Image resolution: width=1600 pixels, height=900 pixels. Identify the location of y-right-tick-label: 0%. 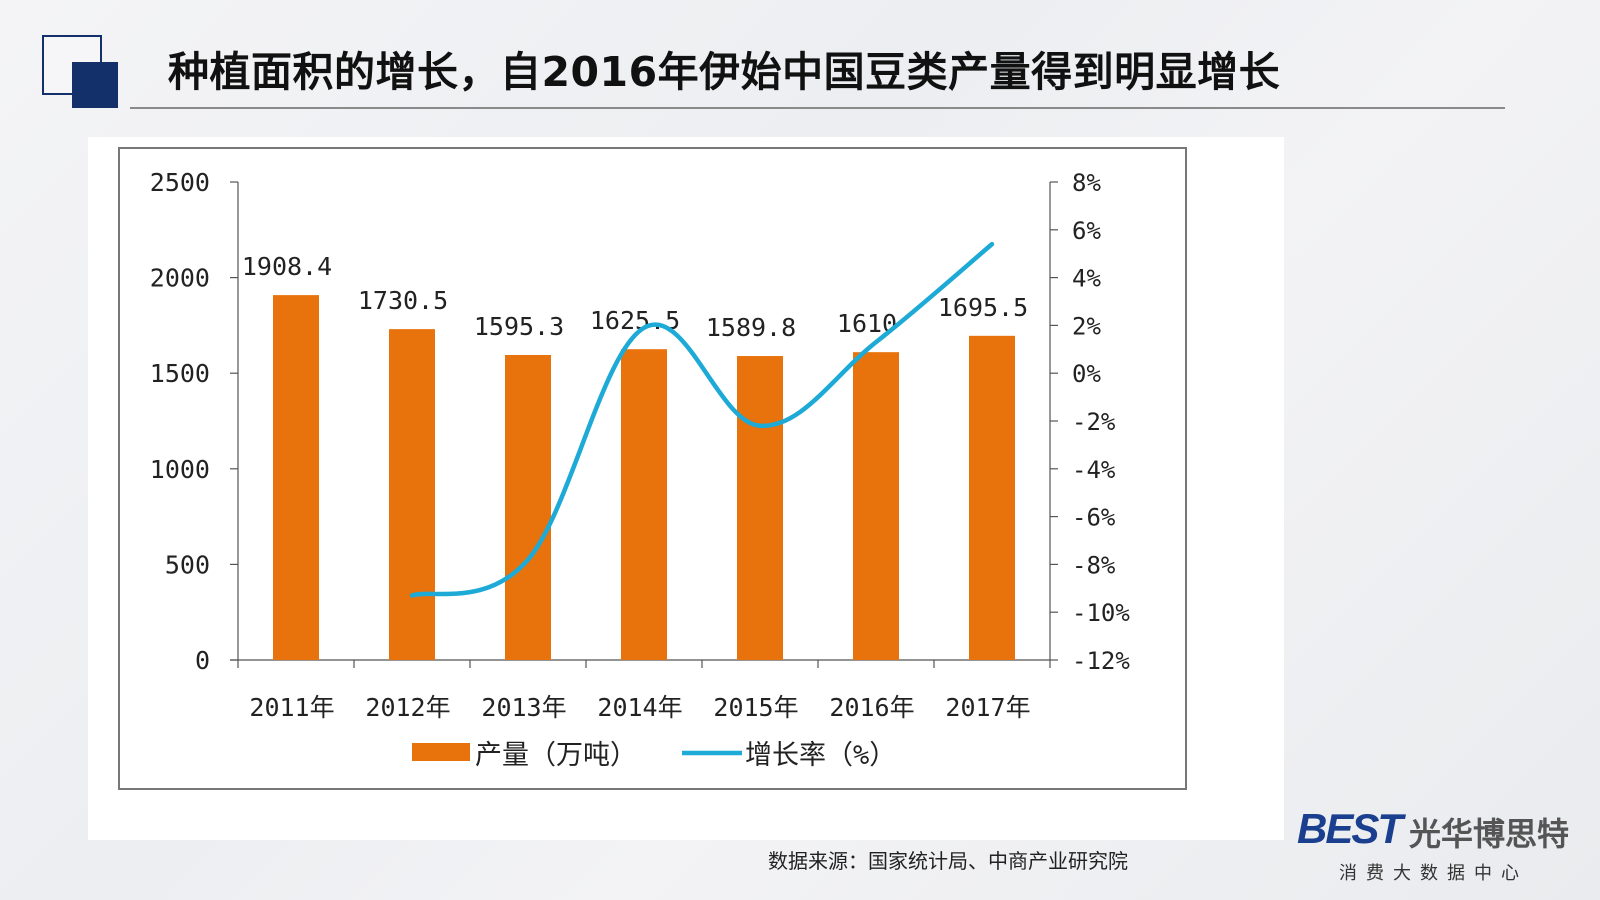
(1086, 374).